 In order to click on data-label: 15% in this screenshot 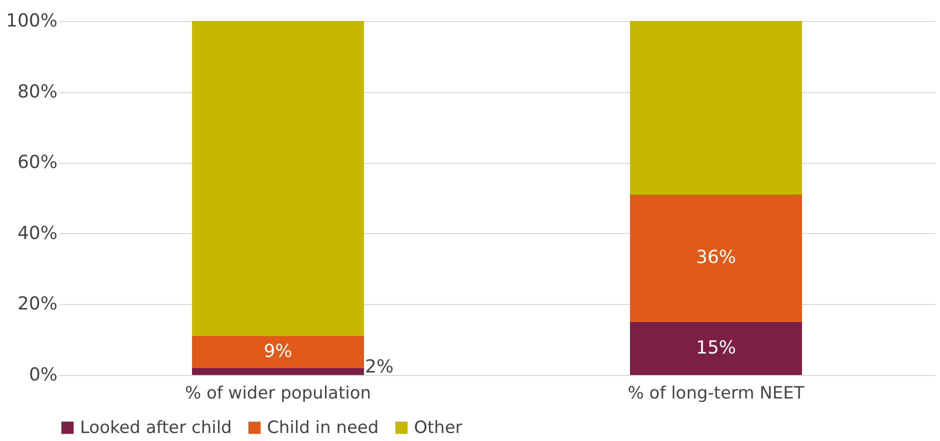, I will do `click(716, 347)`.